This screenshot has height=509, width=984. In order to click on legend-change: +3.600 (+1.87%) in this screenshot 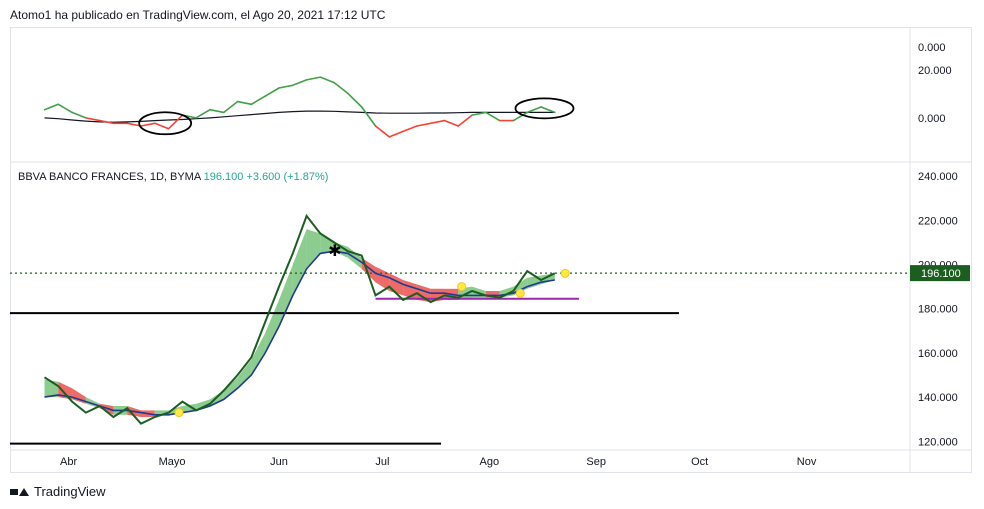, I will do `click(287, 177)`.